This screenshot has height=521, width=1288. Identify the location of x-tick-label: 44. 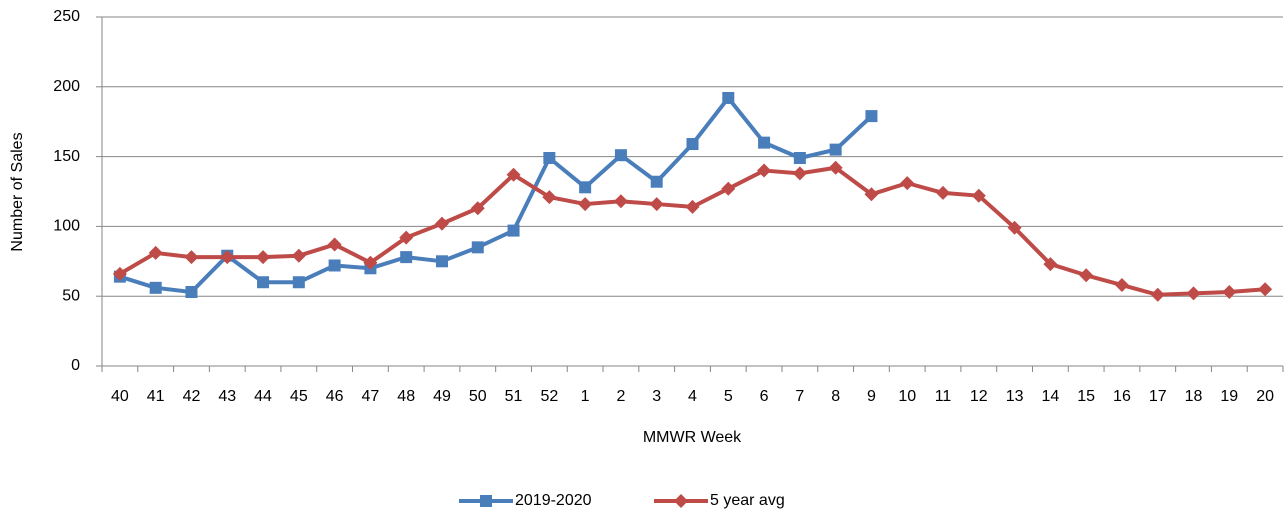
(263, 396).